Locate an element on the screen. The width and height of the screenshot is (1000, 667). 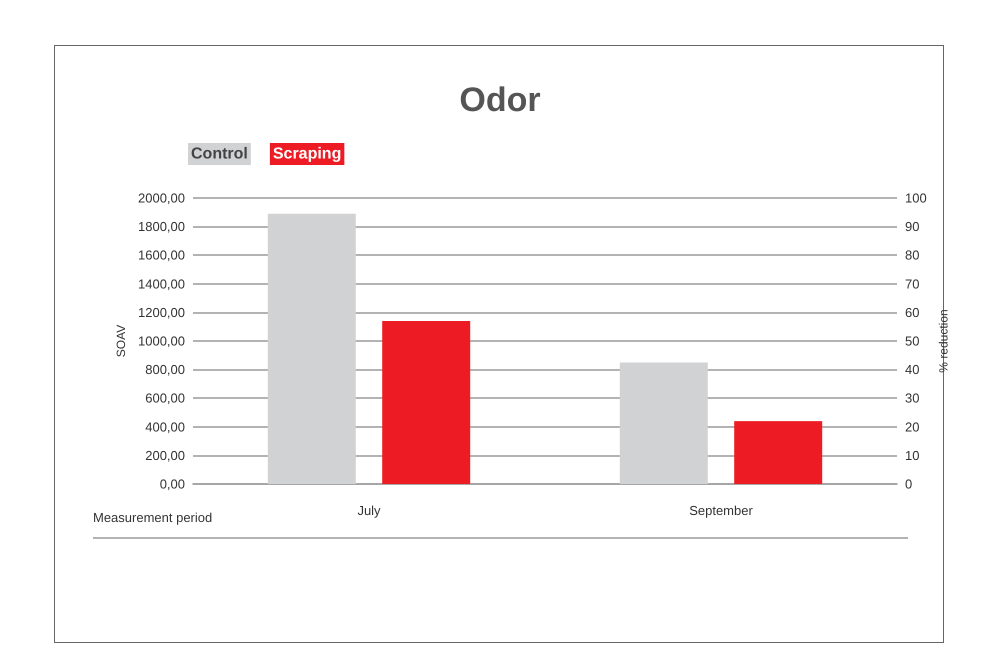
y-tick-label: 2000,00 is located at coordinates (161, 198).